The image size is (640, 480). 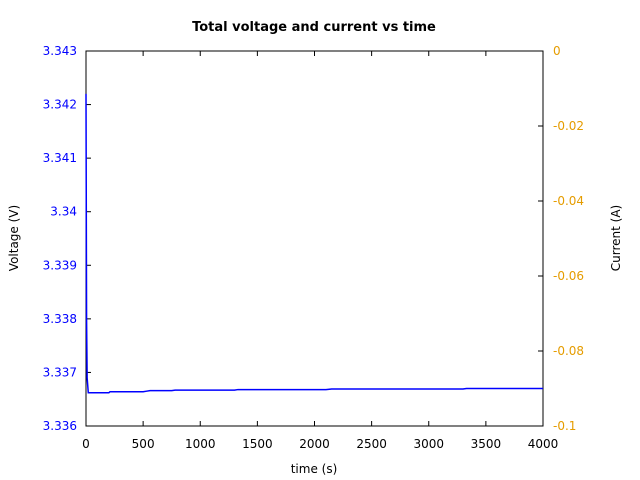 I want to click on x-axis-label: time (s), so click(x=314, y=469).